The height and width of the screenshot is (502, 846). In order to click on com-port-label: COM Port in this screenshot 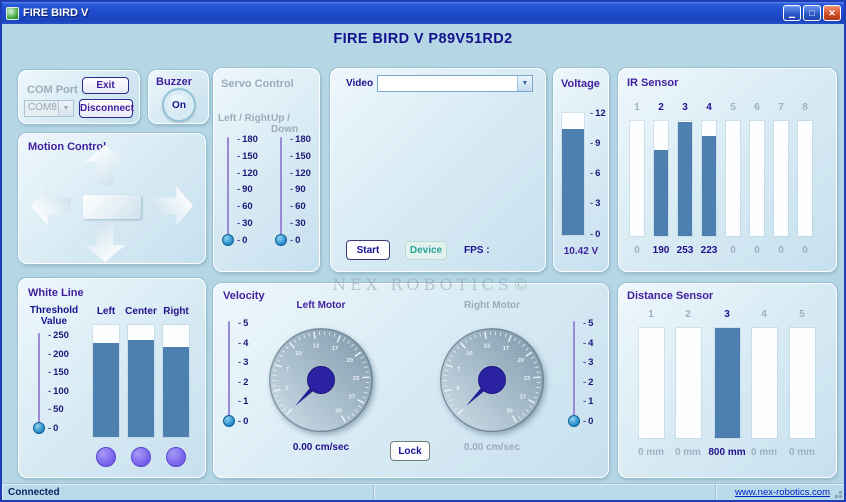, I will do `click(52, 90)`.